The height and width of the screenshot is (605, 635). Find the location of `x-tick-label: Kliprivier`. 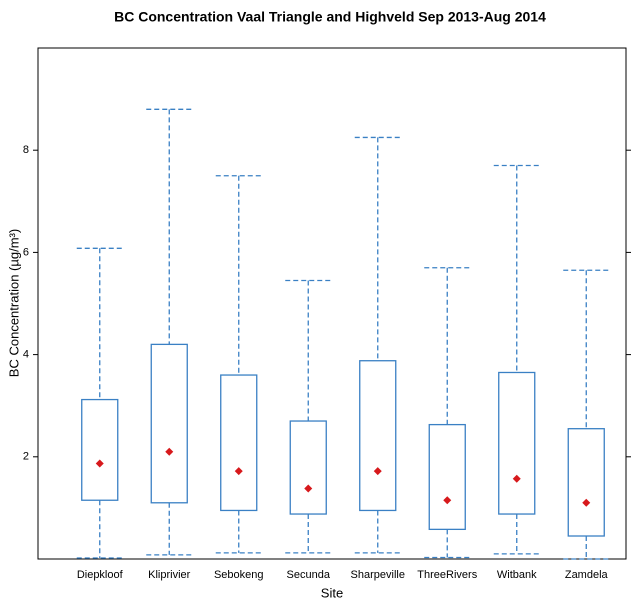

x-tick-label: Kliprivier is located at coordinates (169, 575).